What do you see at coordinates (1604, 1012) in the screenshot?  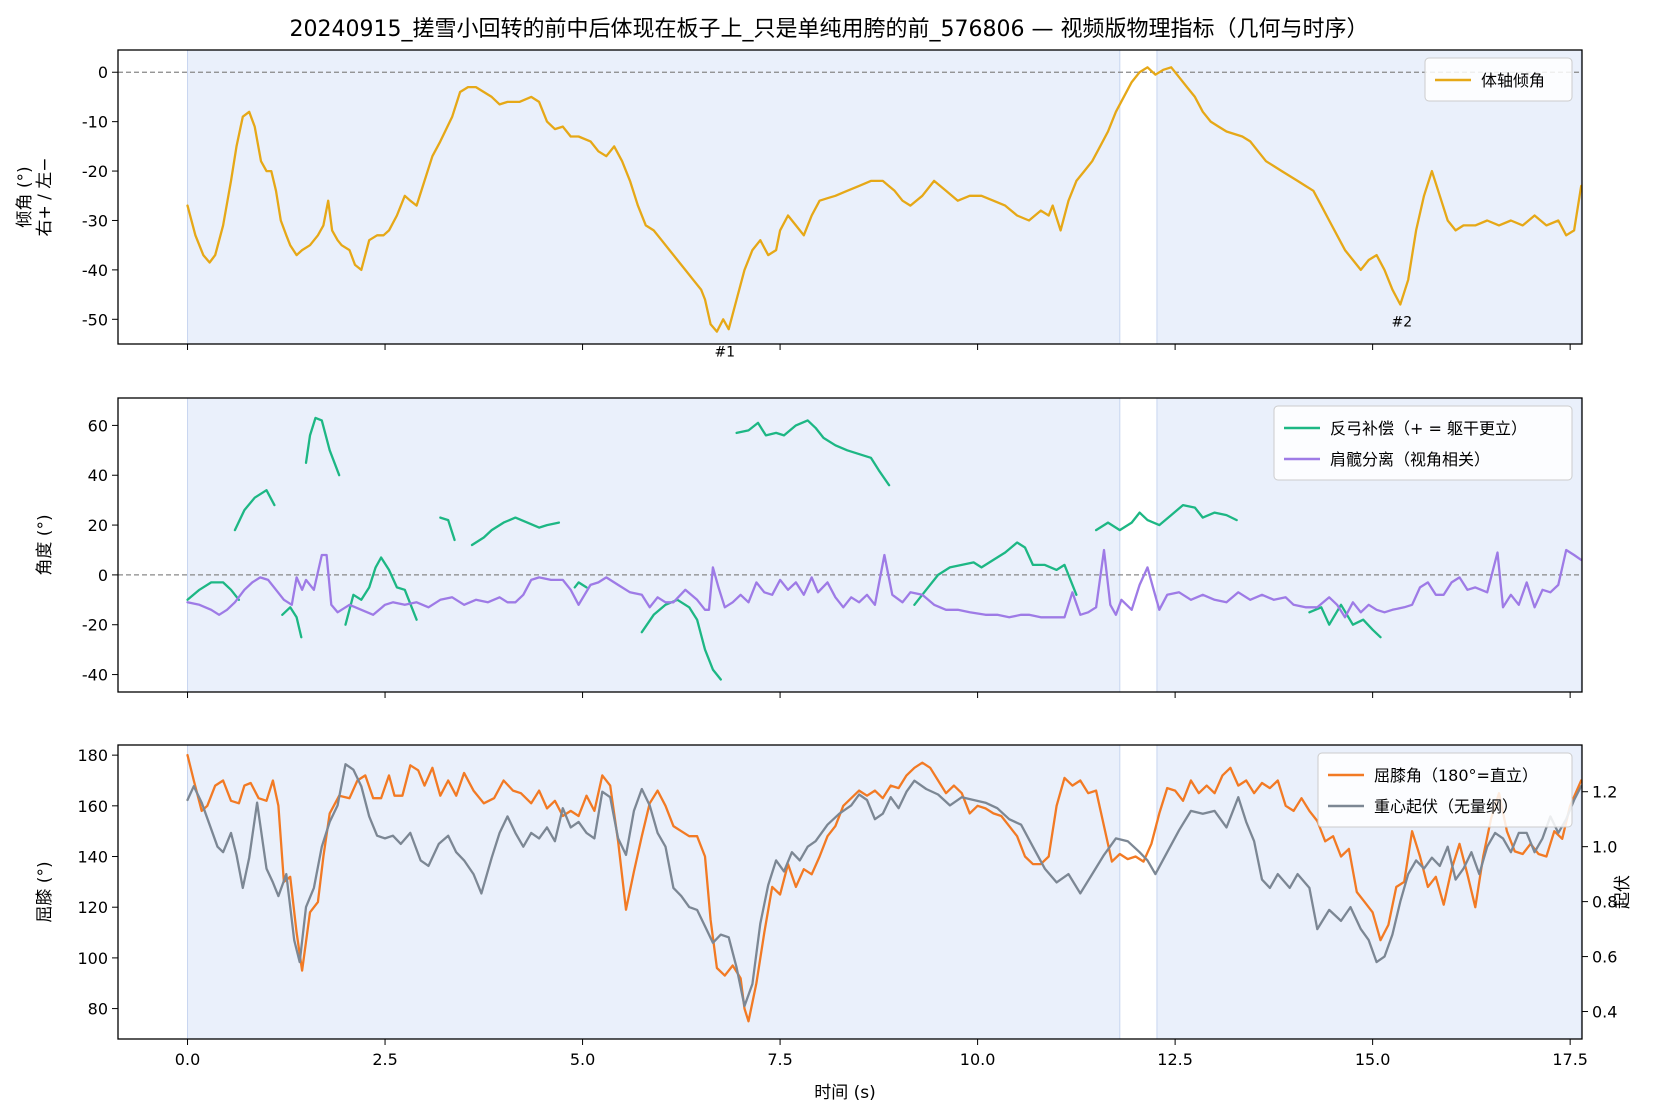 I see `y2-tick-label: 0.4` at bounding box center [1604, 1012].